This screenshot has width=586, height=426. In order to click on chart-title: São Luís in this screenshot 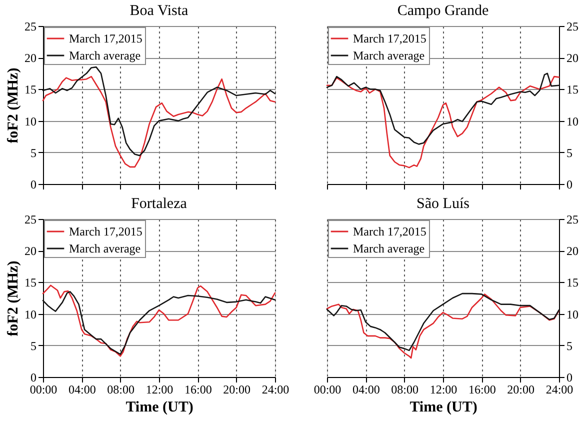, I will do `click(443, 204)`.